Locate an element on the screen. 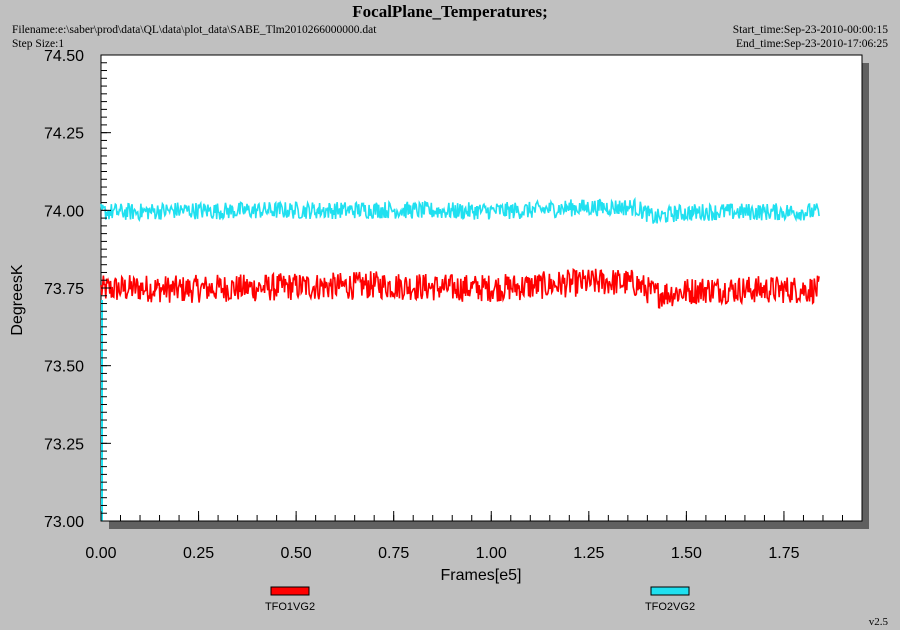 This screenshot has height=630, width=900. x-tick-label: 0.25 is located at coordinates (198, 553).